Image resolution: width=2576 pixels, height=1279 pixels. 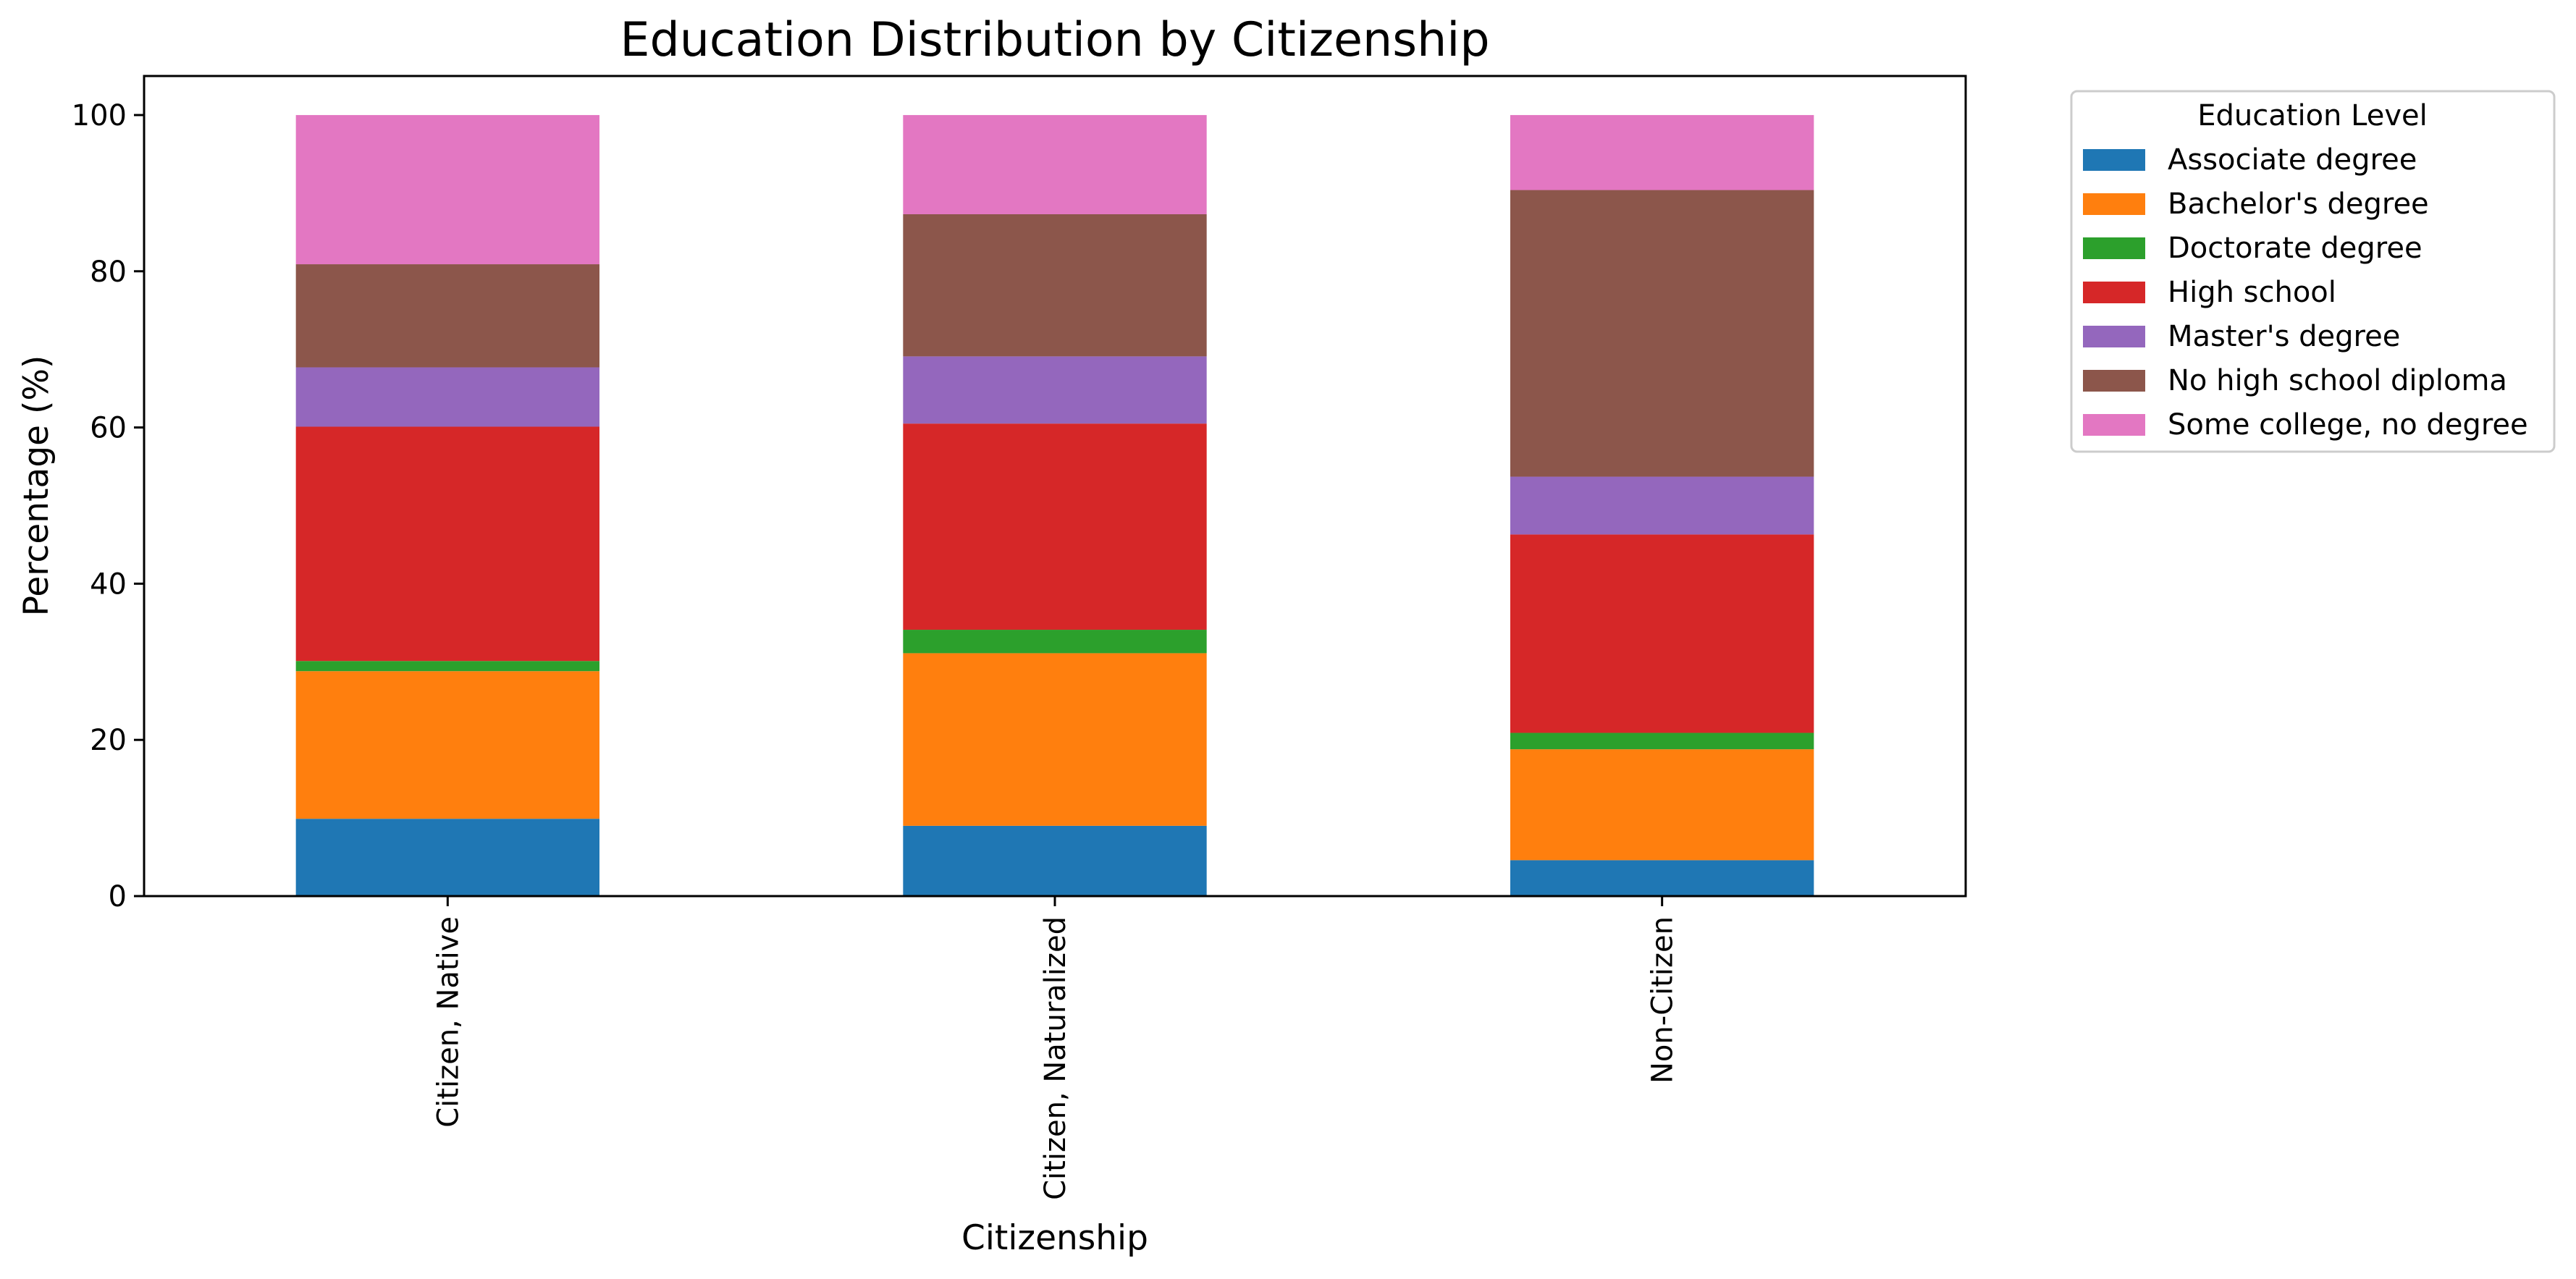 What do you see at coordinates (2284, 336) in the screenshot?
I see `legend-label-4: Master's degree` at bounding box center [2284, 336].